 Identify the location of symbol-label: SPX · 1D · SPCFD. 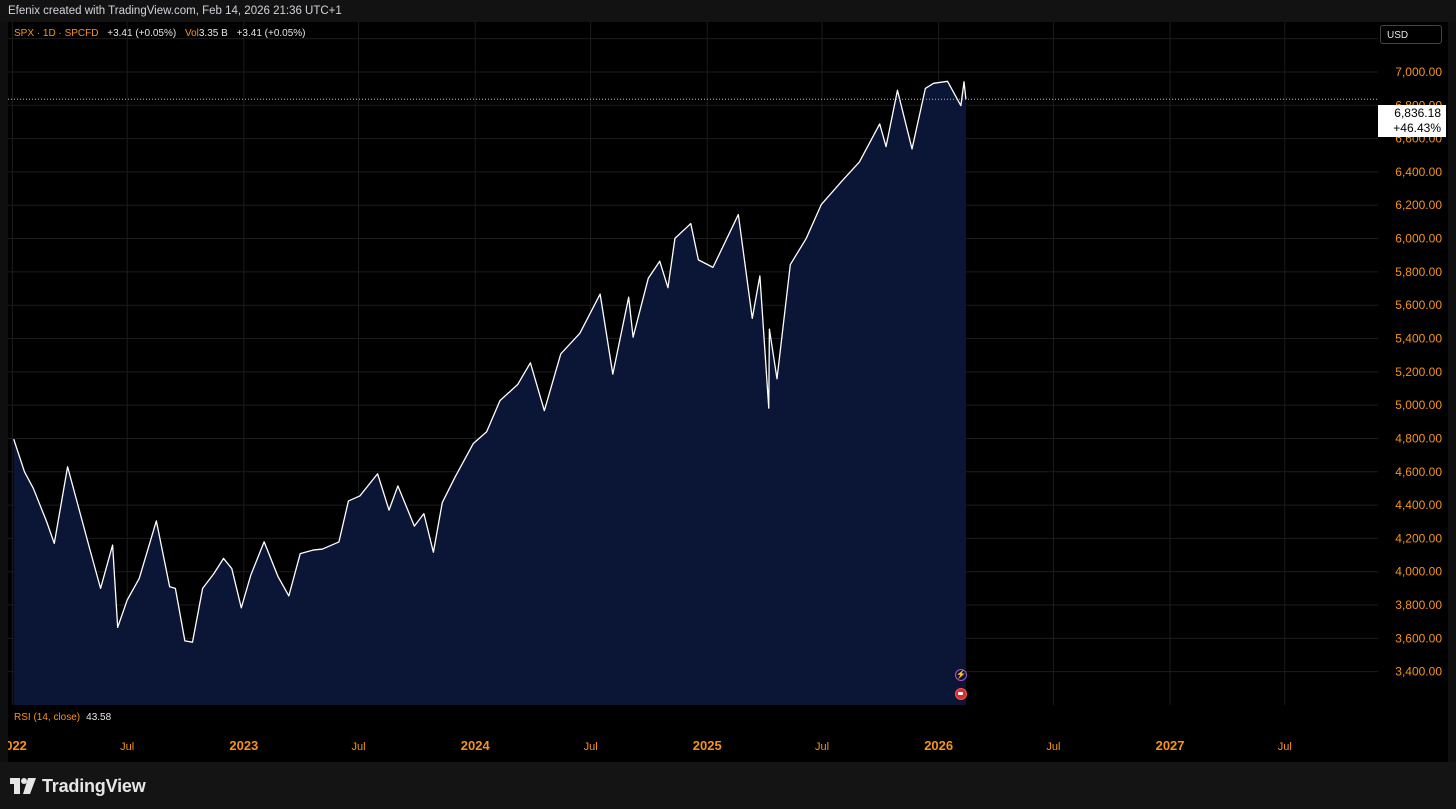
(56, 33).